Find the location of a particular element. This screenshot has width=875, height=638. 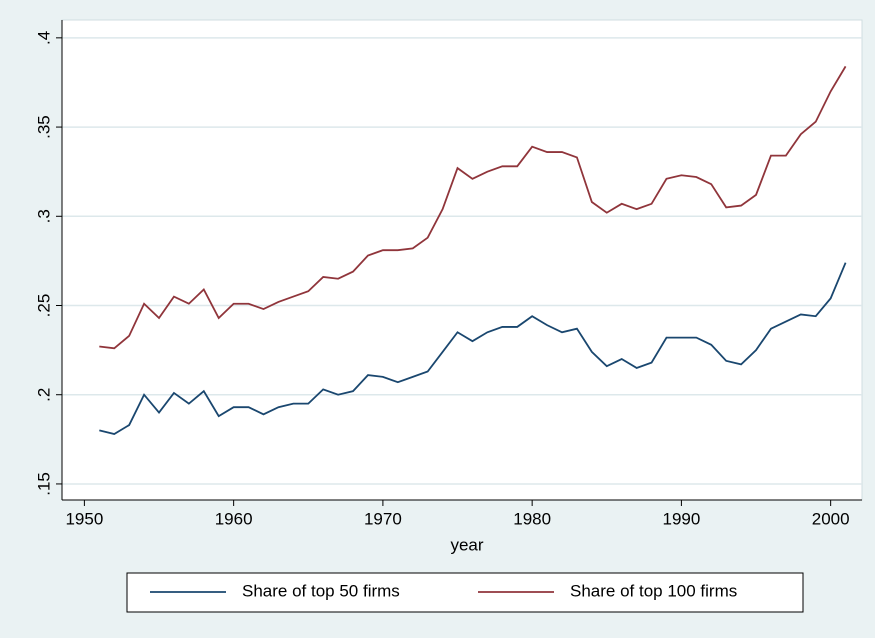

y-tick-label: .15 is located at coordinates (43, 484).